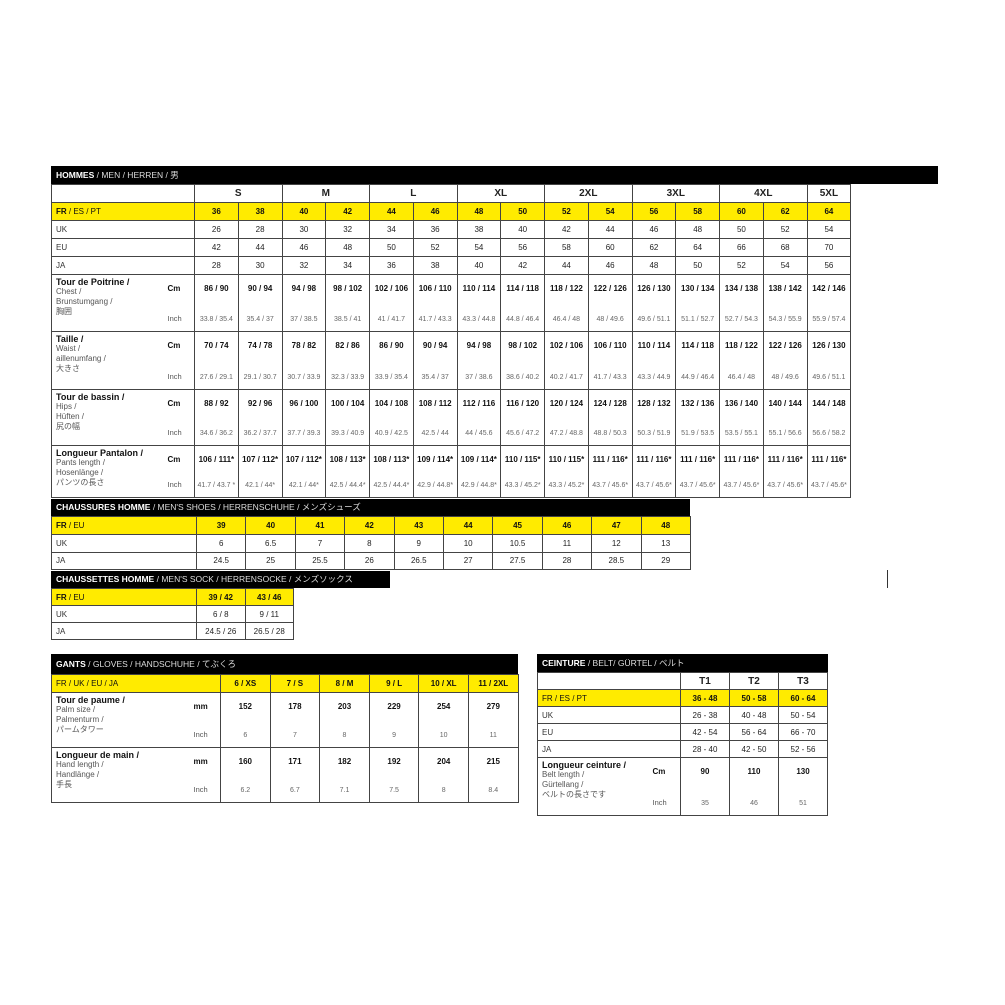 The height and width of the screenshot is (1005, 1005). Describe the element at coordinates (76, 709) in the screenshot. I see `measurement-translation: Palm size /` at that location.